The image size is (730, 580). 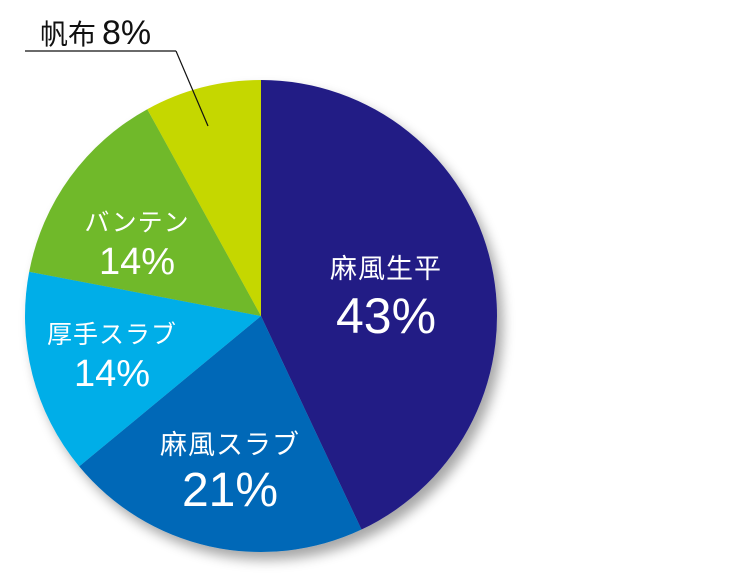 I want to click on slice-label-thick-slub: 厚手スラブ 14%, so click(x=112, y=357).